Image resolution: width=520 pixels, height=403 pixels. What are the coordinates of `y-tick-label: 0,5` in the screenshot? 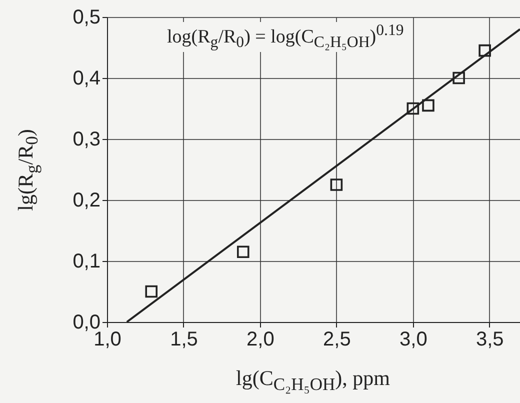 It's located at (86, 17).